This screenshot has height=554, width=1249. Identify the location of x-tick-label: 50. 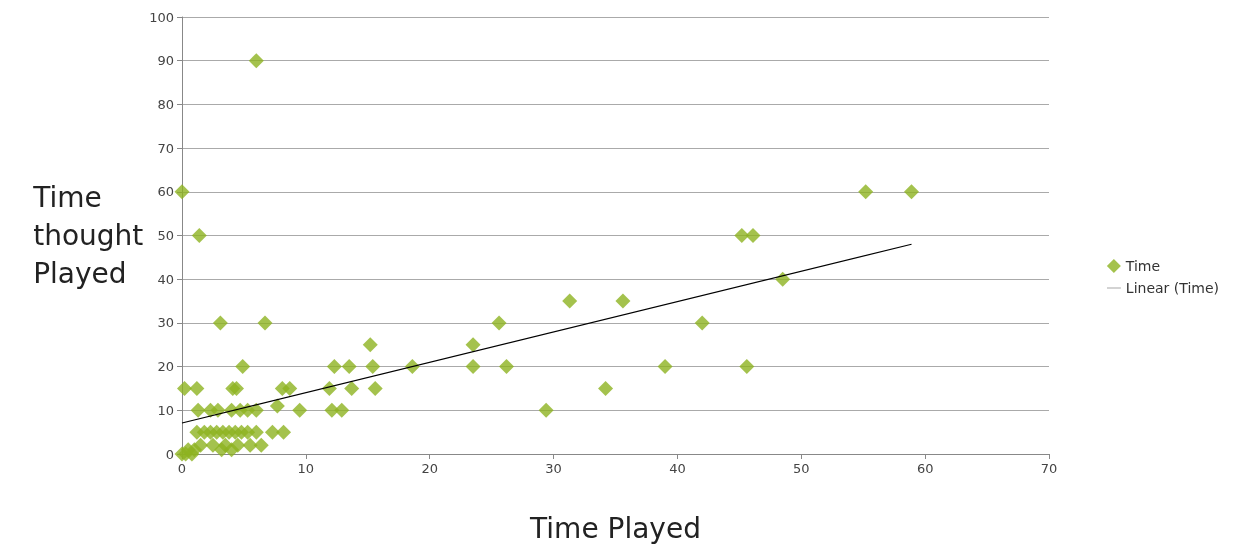
(801, 468).